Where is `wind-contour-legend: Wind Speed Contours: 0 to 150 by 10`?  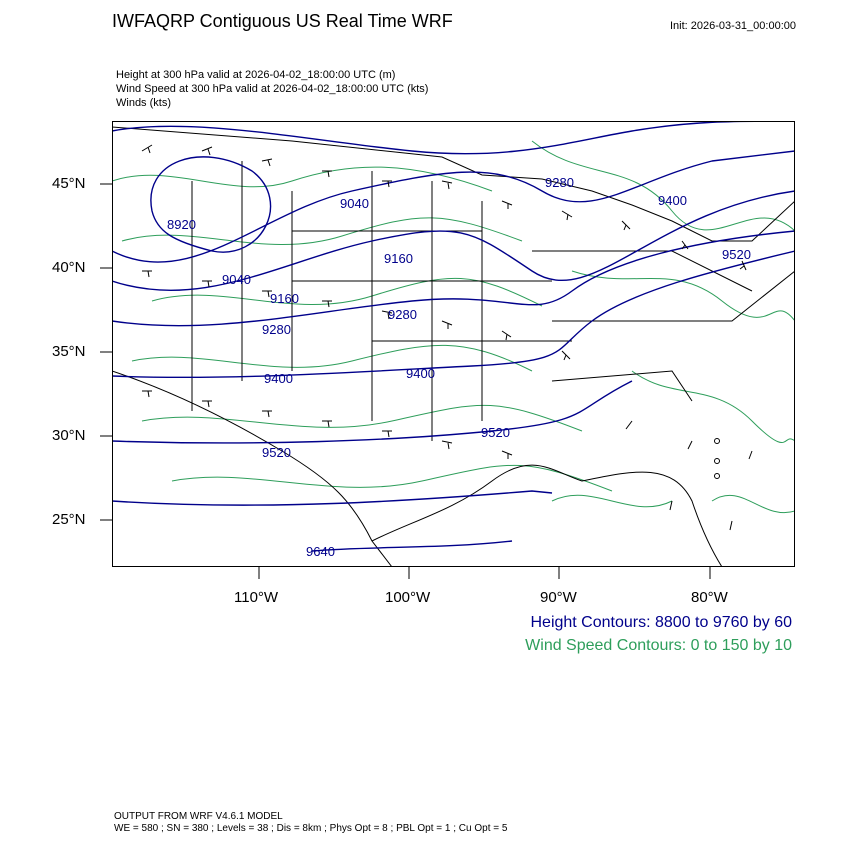
wind-contour-legend: Wind Speed Contours: 0 to 150 by 10 is located at coordinates (658, 645).